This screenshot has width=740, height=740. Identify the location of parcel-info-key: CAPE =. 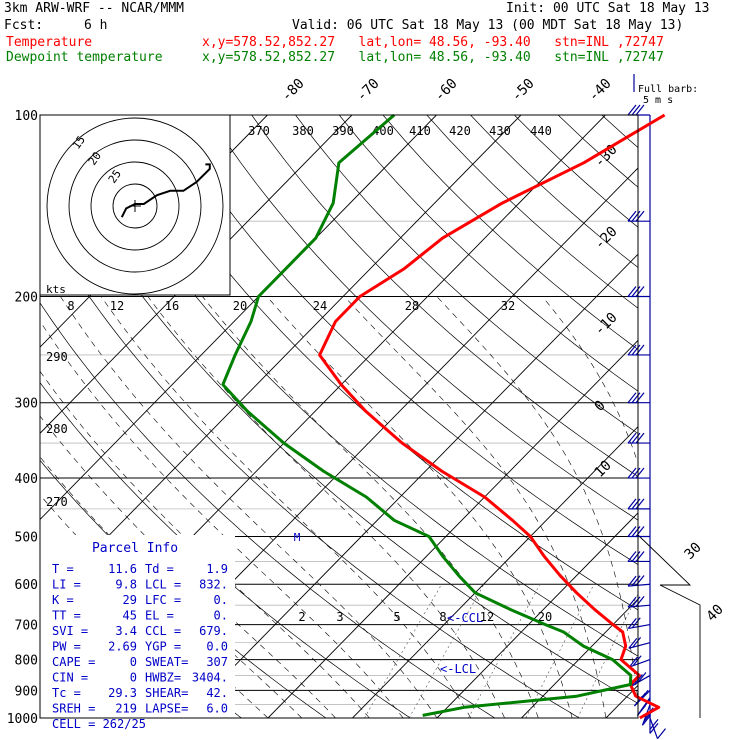
(73, 662).